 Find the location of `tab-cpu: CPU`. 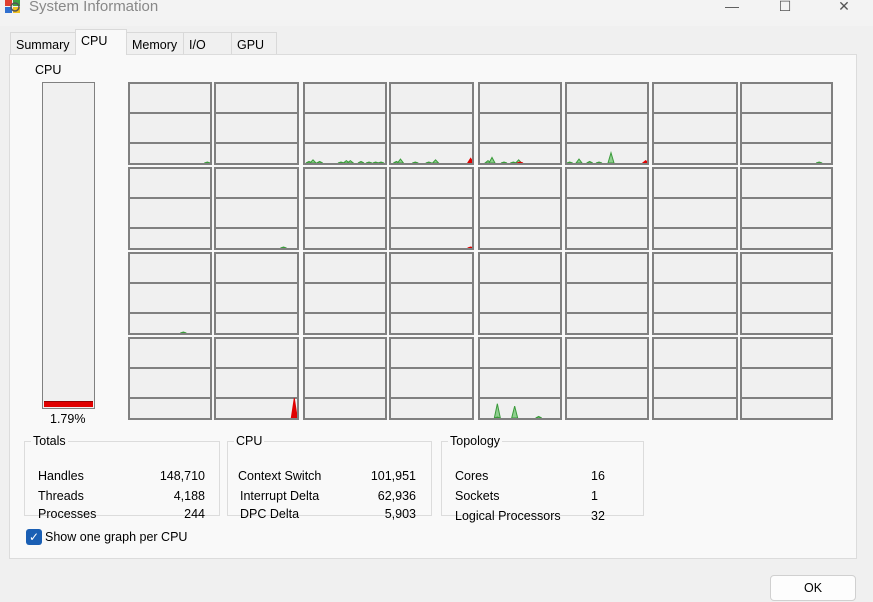

tab-cpu: CPU is located at coordinates (101, 42).